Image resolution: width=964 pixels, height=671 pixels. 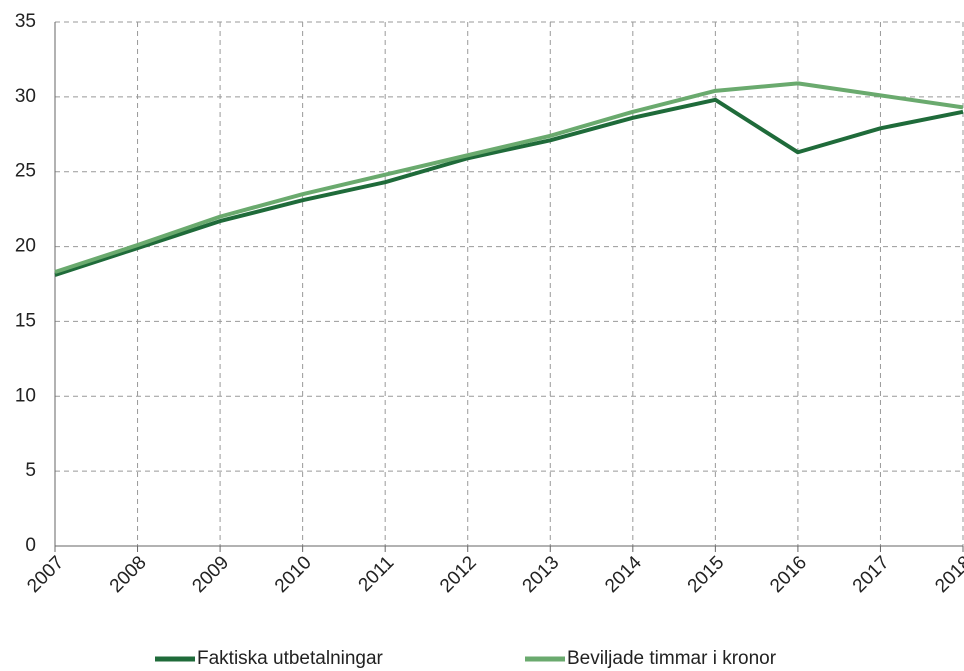 What do you see at coordinates (293, 574) in the screenshot?
I see `x-tick-label: 2010` at bounding box center [293, 574].